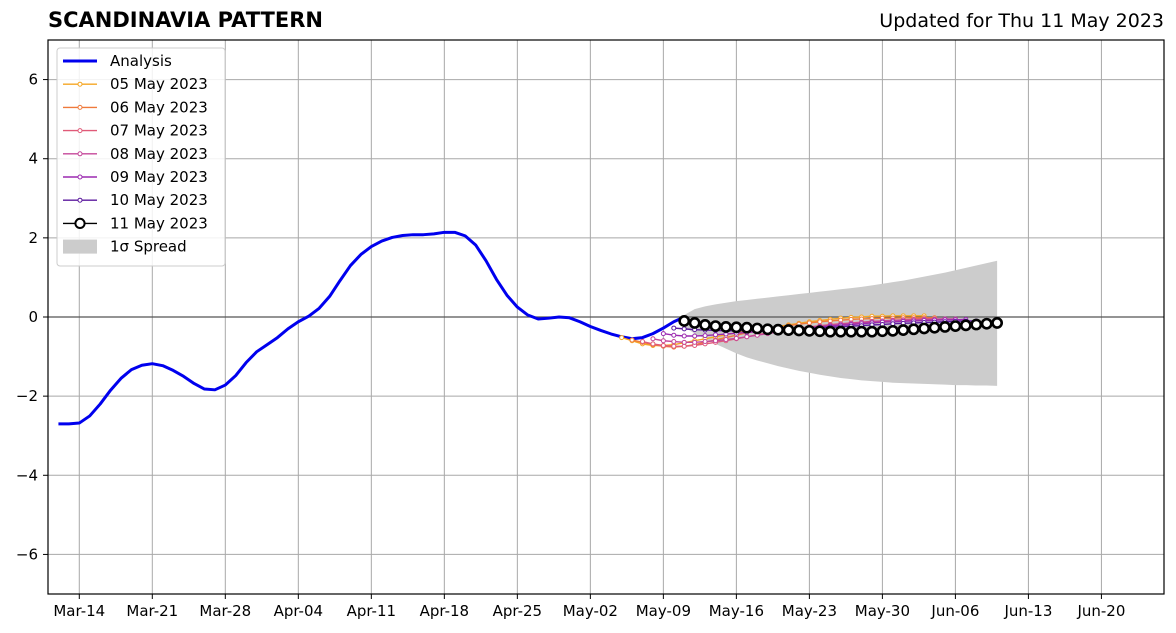  What do you see at coordinates (518, 611) in the screenshot?
I see `x-tick-label: Apr-25` at bounding box center [518, 611].